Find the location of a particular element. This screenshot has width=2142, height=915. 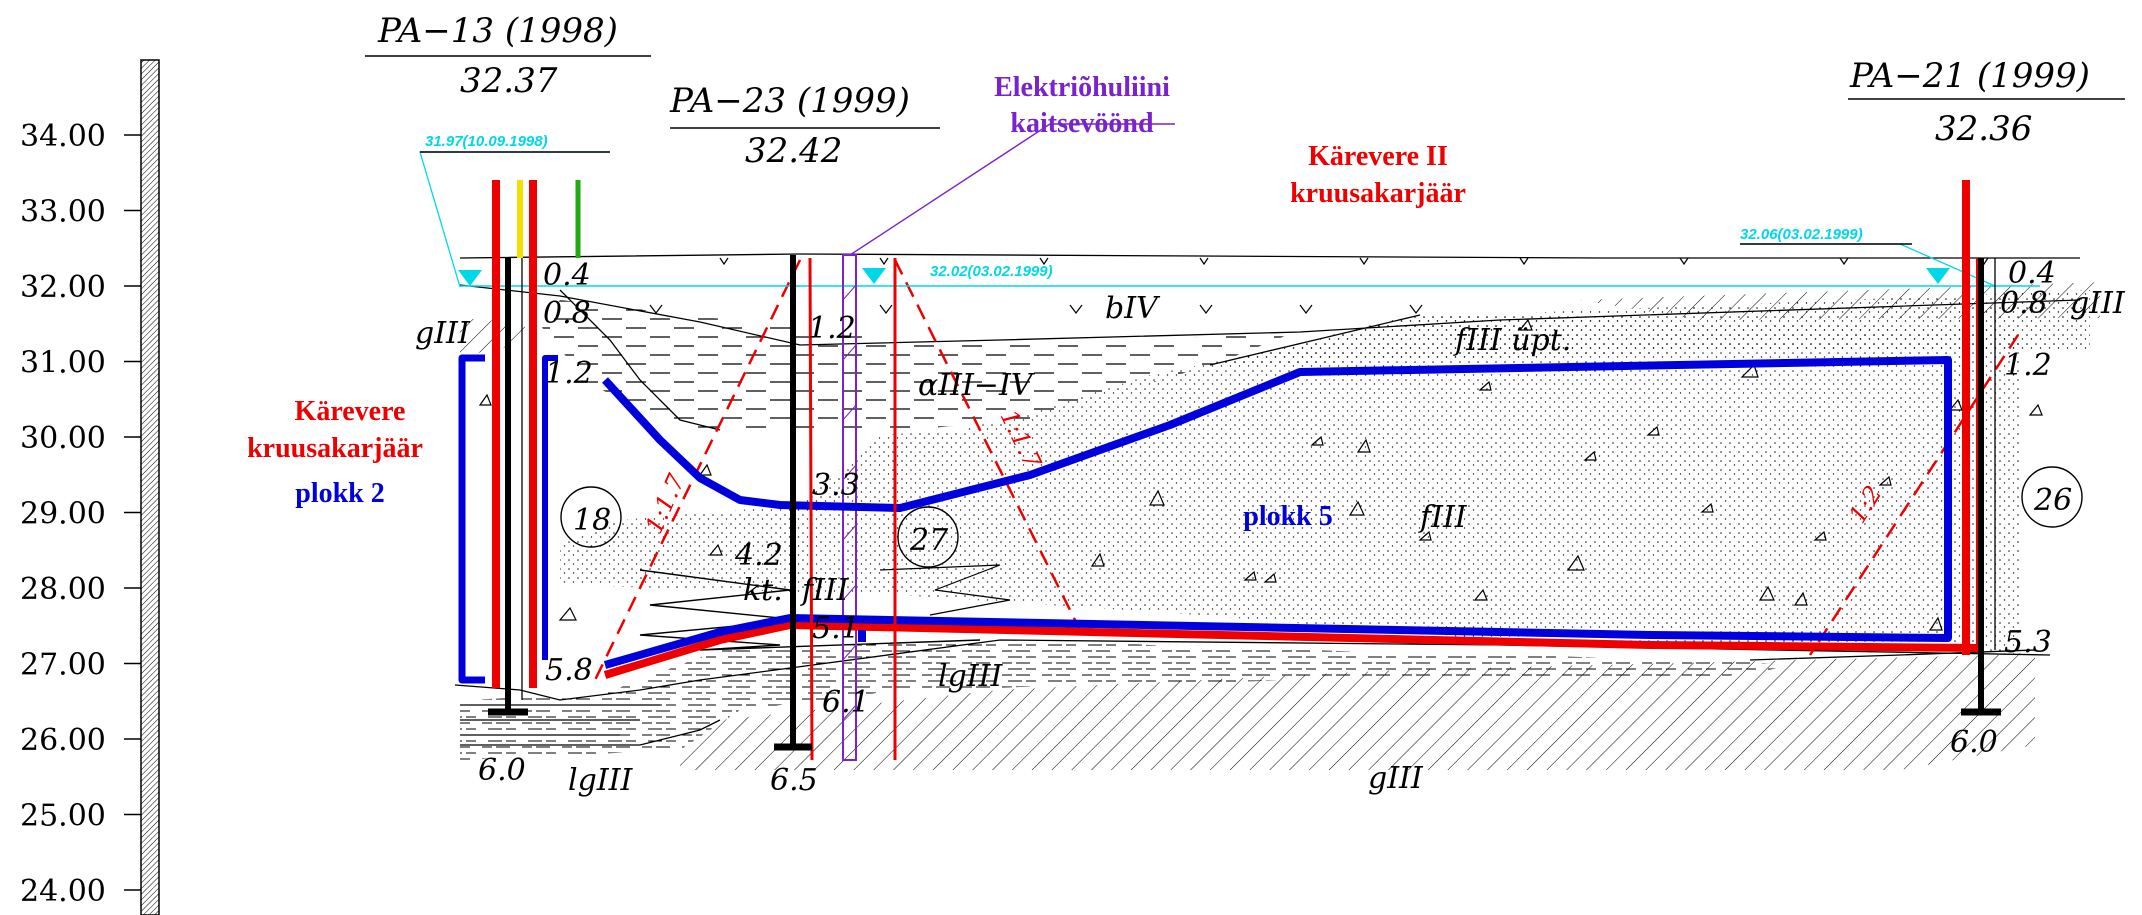

elevation-tick-label: 32.00 is located at coordinates (63, 287).